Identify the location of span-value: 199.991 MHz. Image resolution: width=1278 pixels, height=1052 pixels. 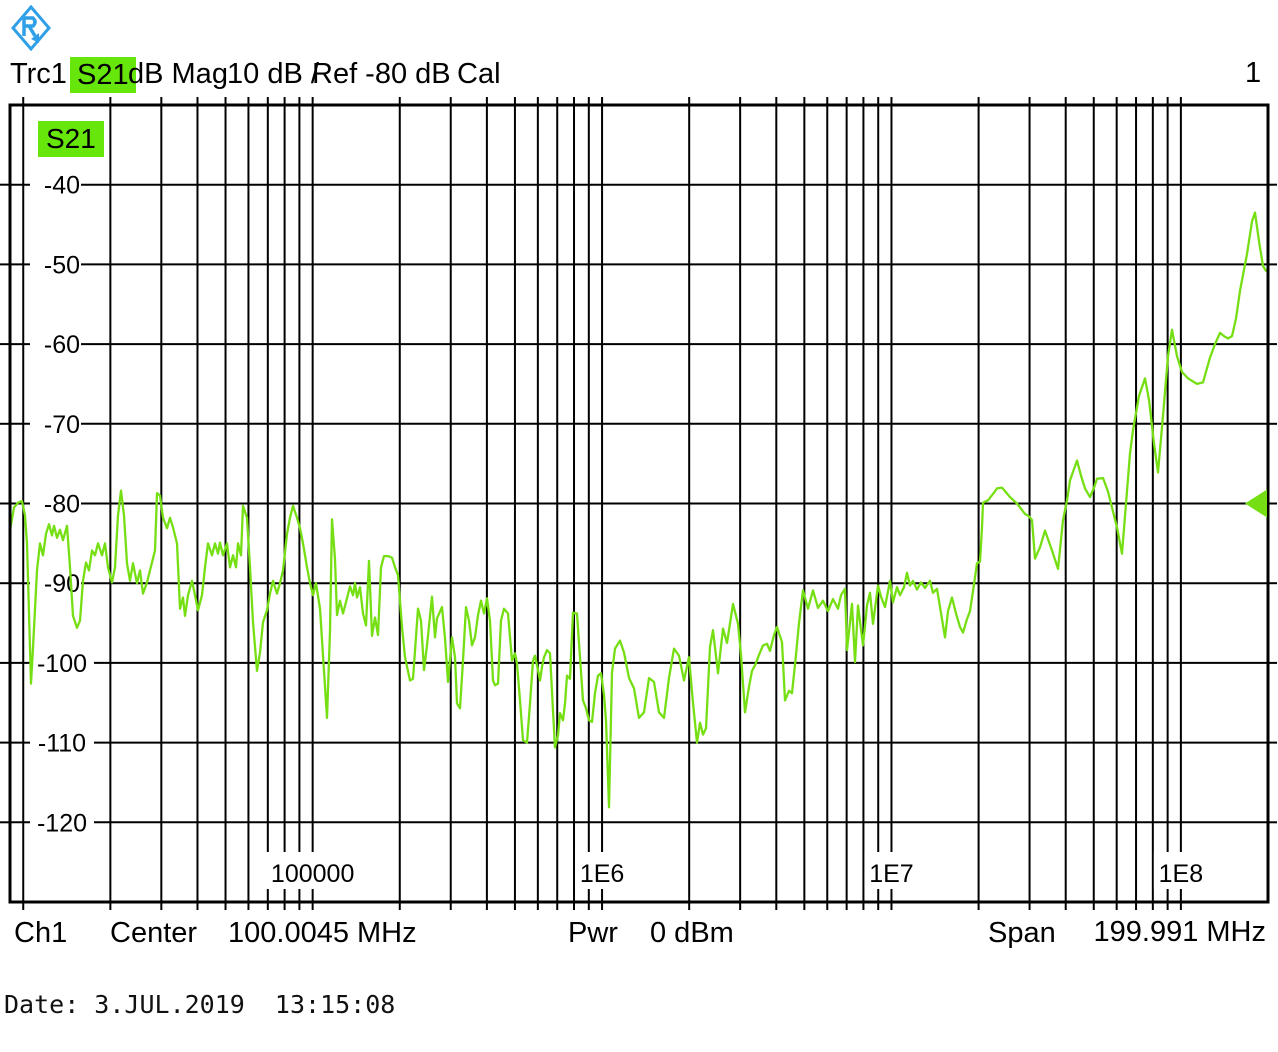
(1180, 932).